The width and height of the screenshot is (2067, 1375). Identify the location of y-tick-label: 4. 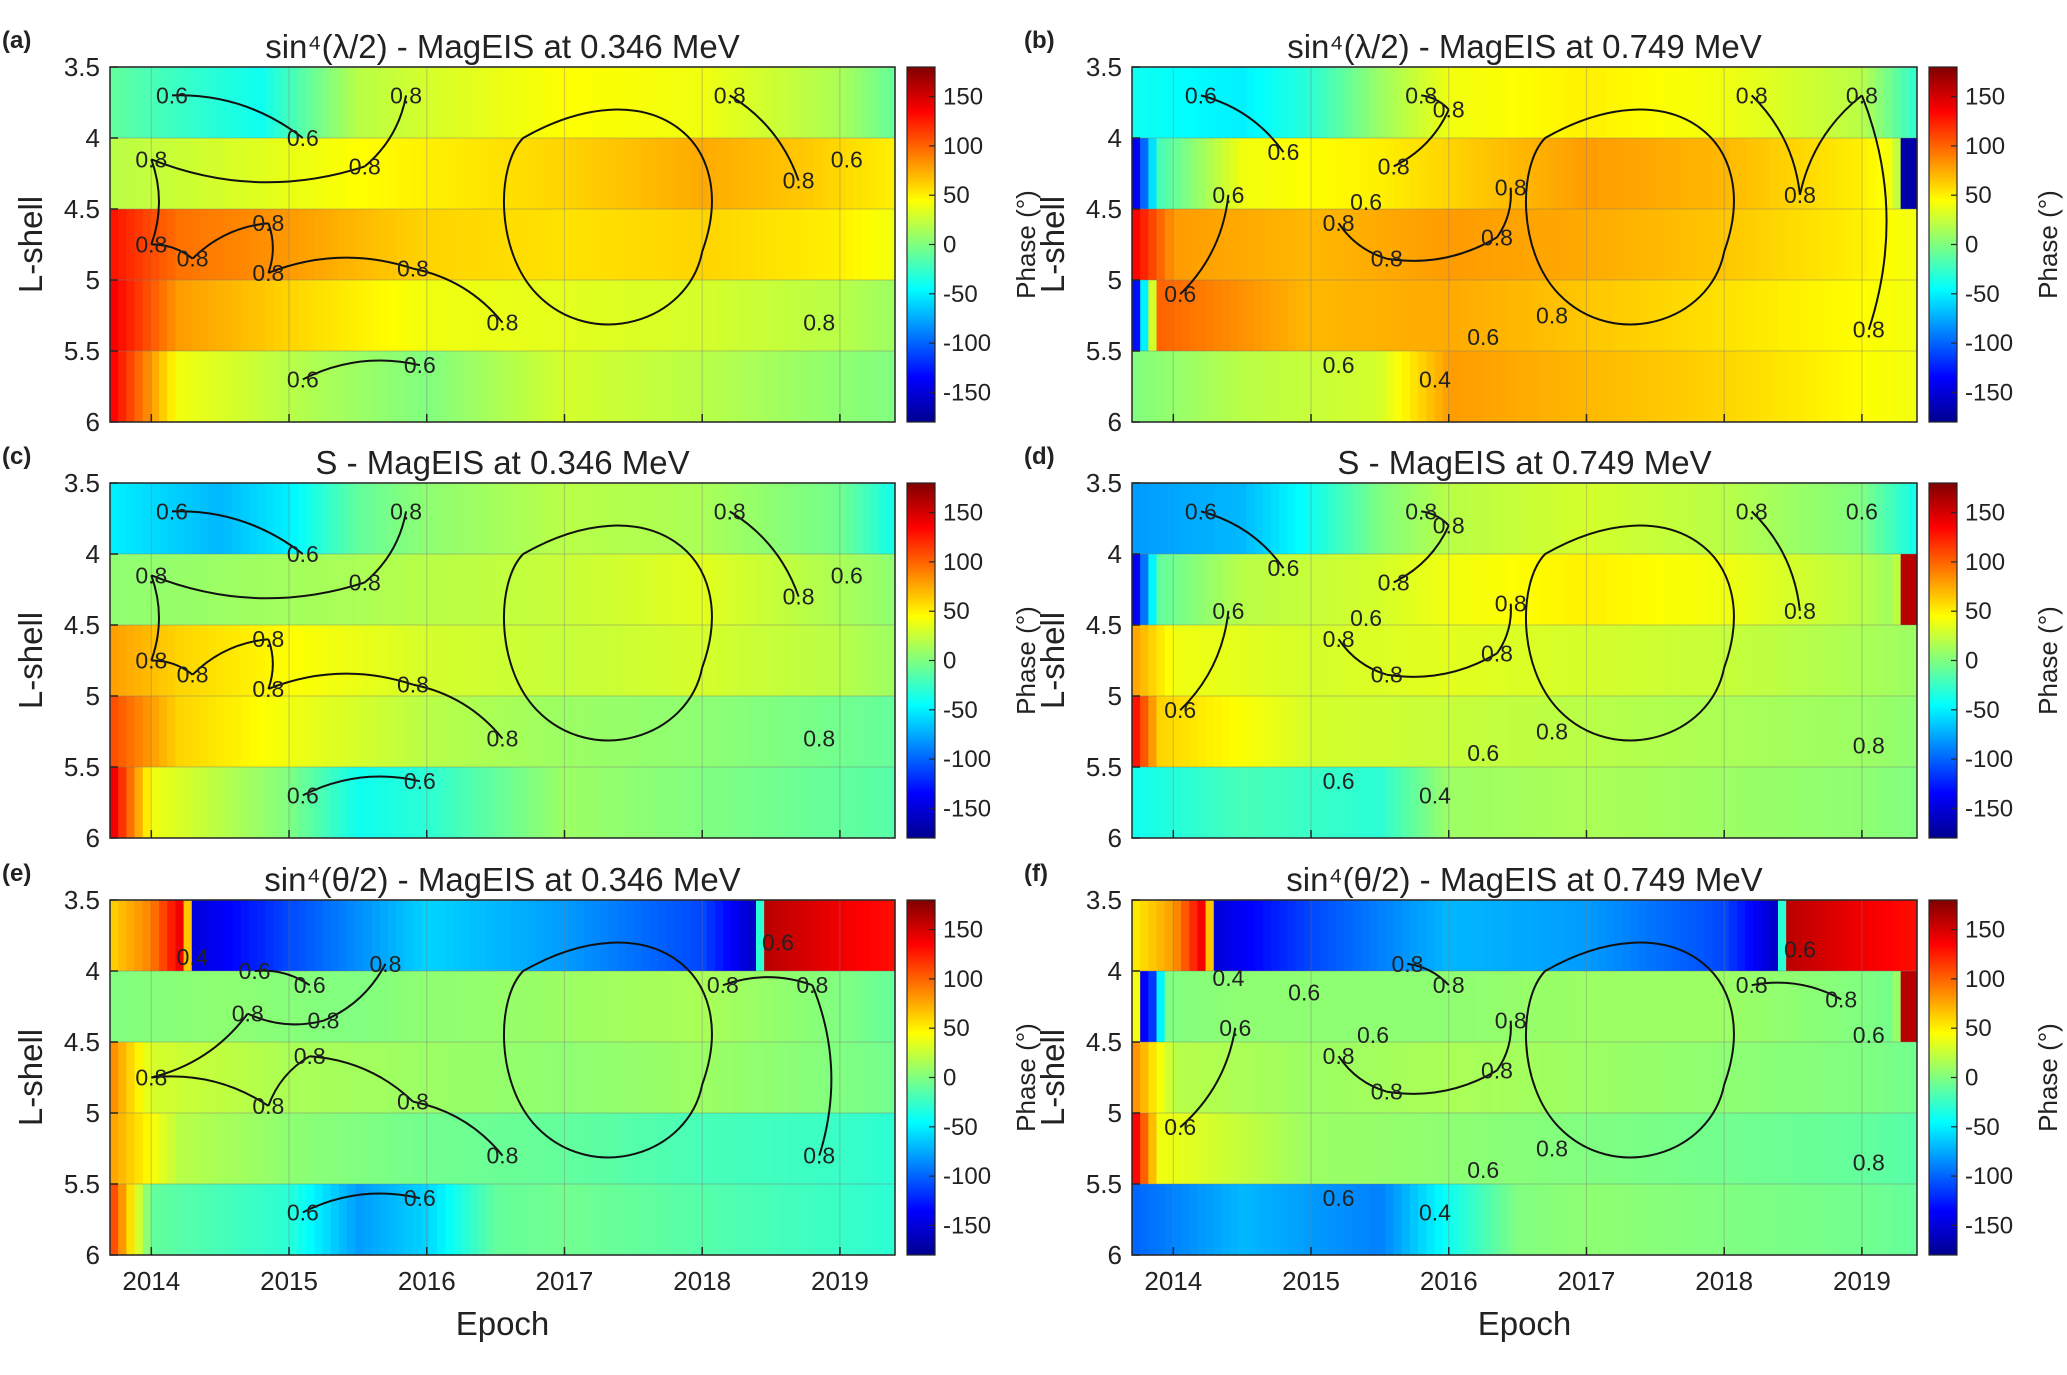
(1115, 971).